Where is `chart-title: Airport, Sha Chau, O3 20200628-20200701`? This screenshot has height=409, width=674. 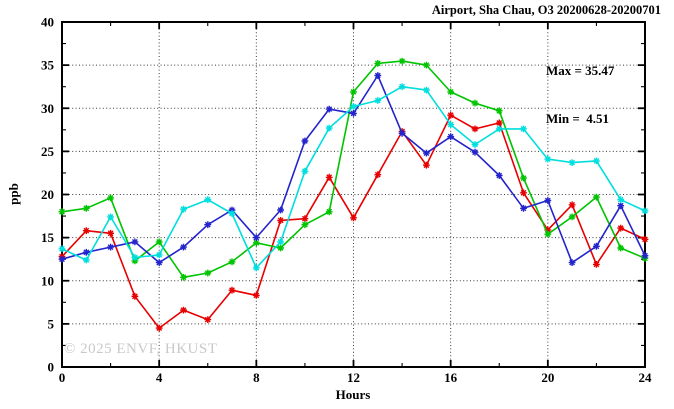
chart-title: Airport, Sha Chau, O3 20200628-20200701 is located at coordinates (546, 10).